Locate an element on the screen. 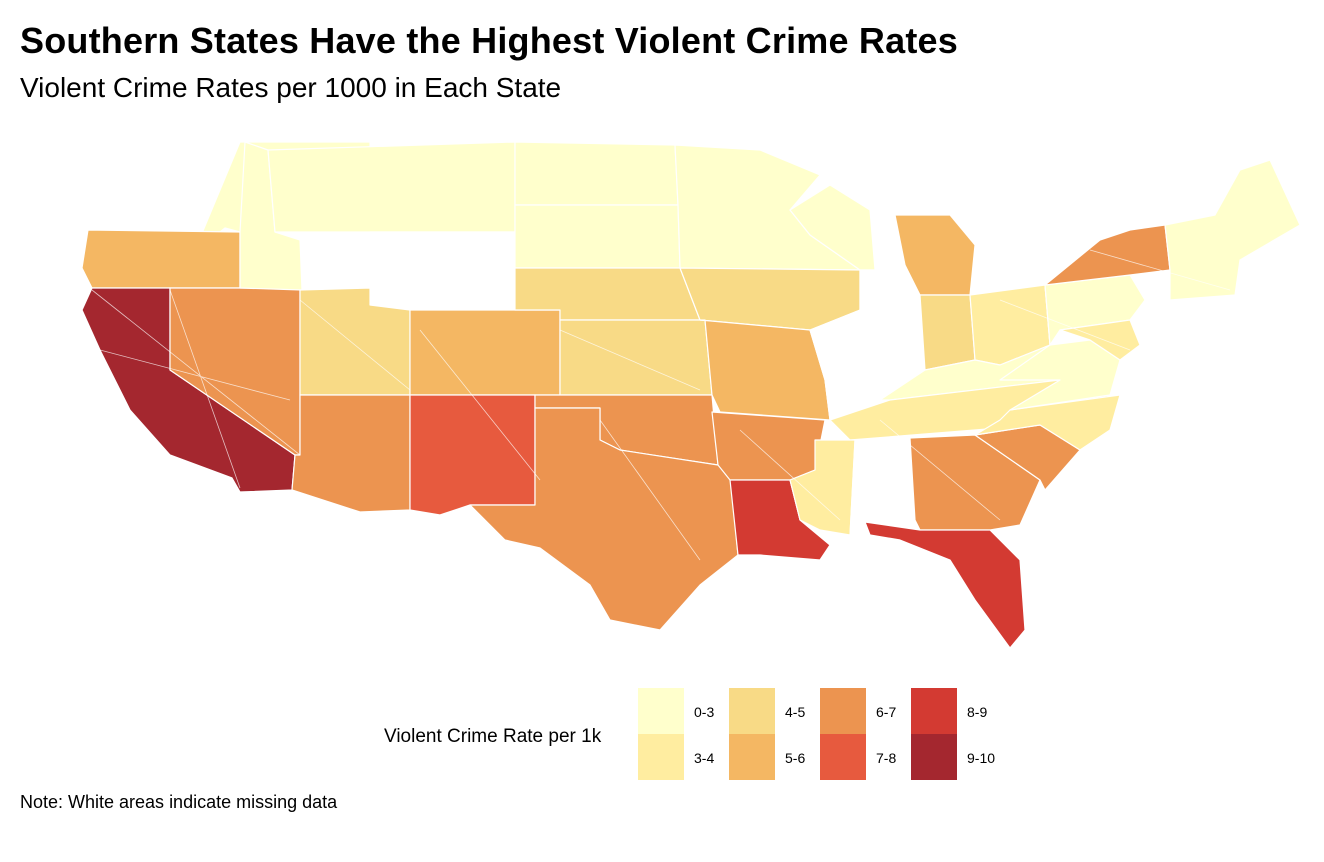 Image resolution: width=1324 pixels, height=862 pixels. state-indiana is located at coordinates (947, 332).